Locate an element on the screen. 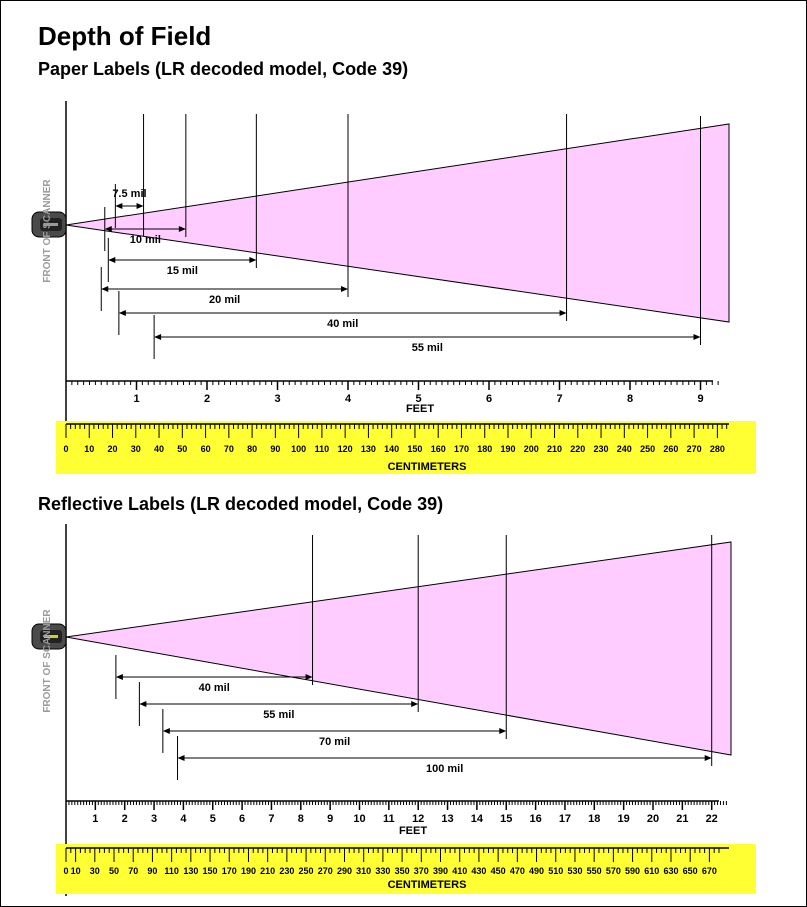  cm-tick-label: 230 is located at coordinates (601, 449).